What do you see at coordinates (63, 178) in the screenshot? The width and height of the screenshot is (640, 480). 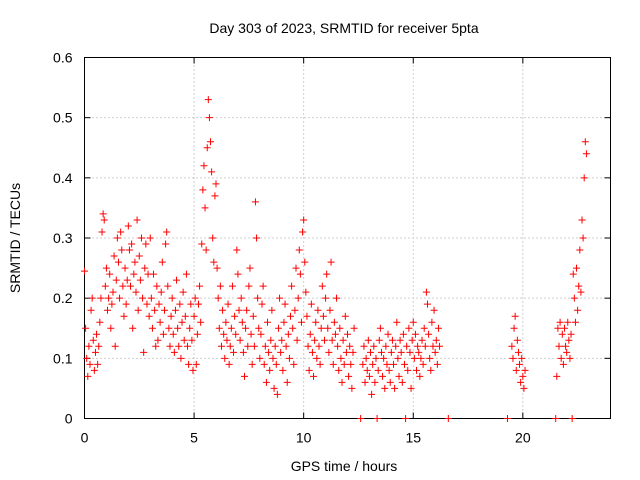 I see `y-tick-label: 0.4` at bounding box center [63, 178].